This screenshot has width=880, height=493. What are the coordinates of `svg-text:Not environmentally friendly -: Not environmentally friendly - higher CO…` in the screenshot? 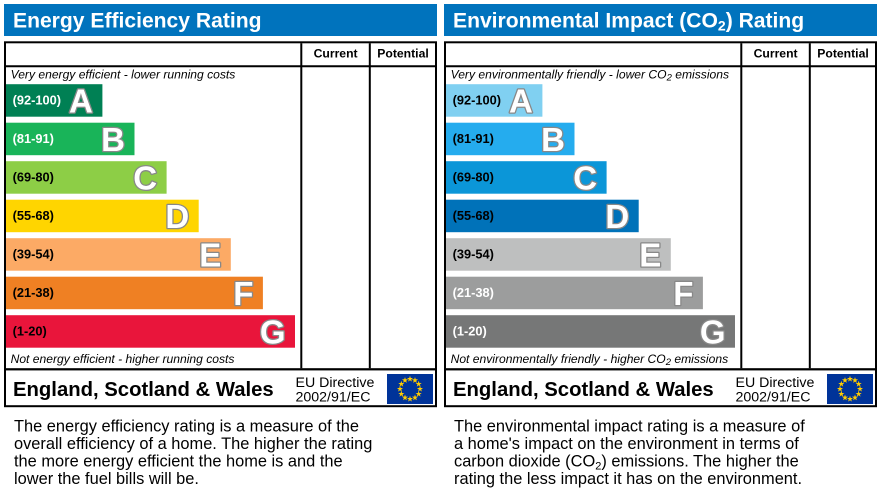 It's located at (590, 360).